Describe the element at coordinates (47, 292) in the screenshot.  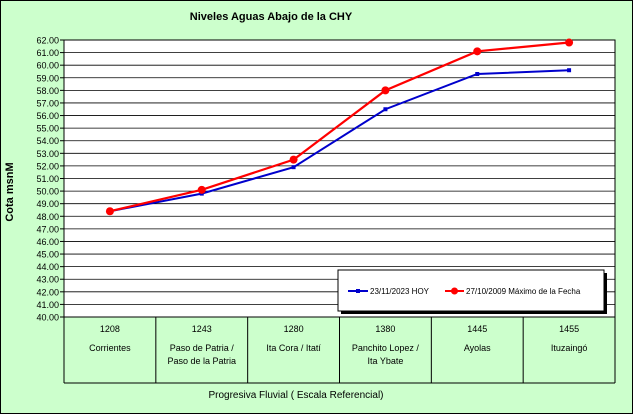
I see `y-tick-label: 42.00` at that location.